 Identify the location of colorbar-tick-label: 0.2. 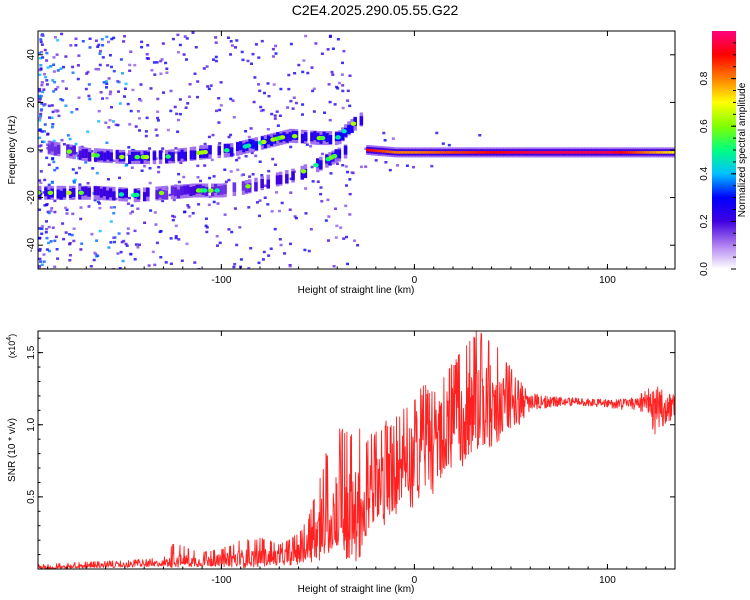
(704, 221).